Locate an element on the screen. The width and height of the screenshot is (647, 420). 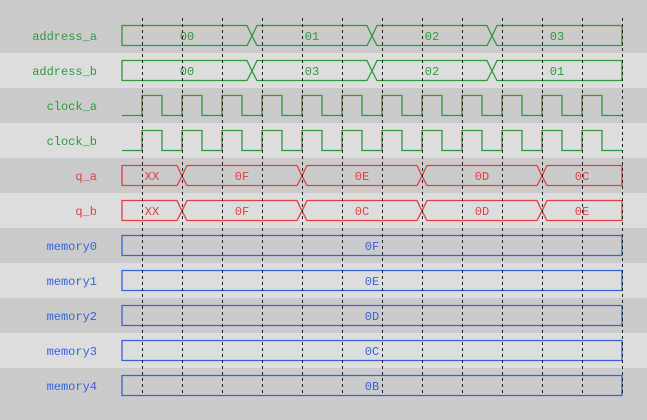
signal-label: memory4 is located at coordinates (72, 387).